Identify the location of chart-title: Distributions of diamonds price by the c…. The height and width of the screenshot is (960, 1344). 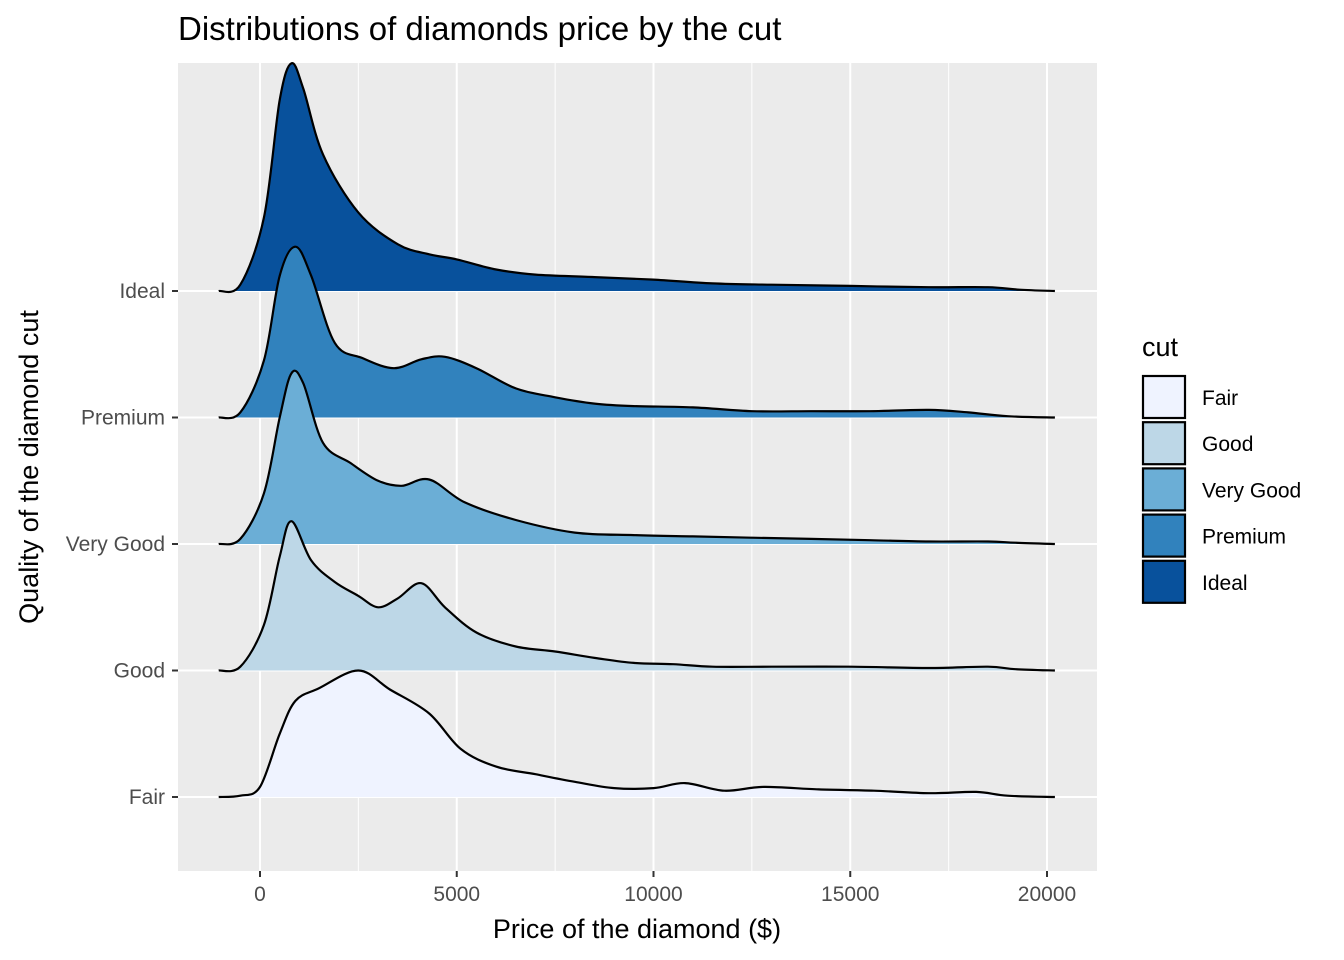
(479, 28).